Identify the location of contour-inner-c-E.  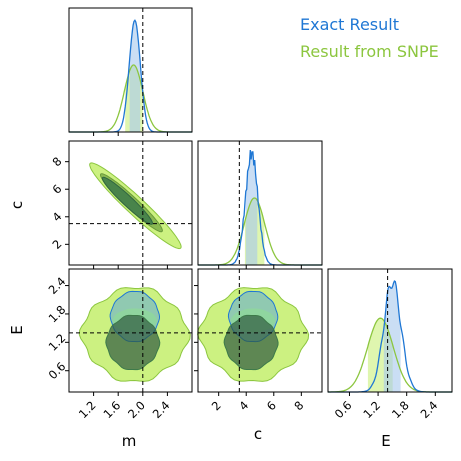
(251, 342).